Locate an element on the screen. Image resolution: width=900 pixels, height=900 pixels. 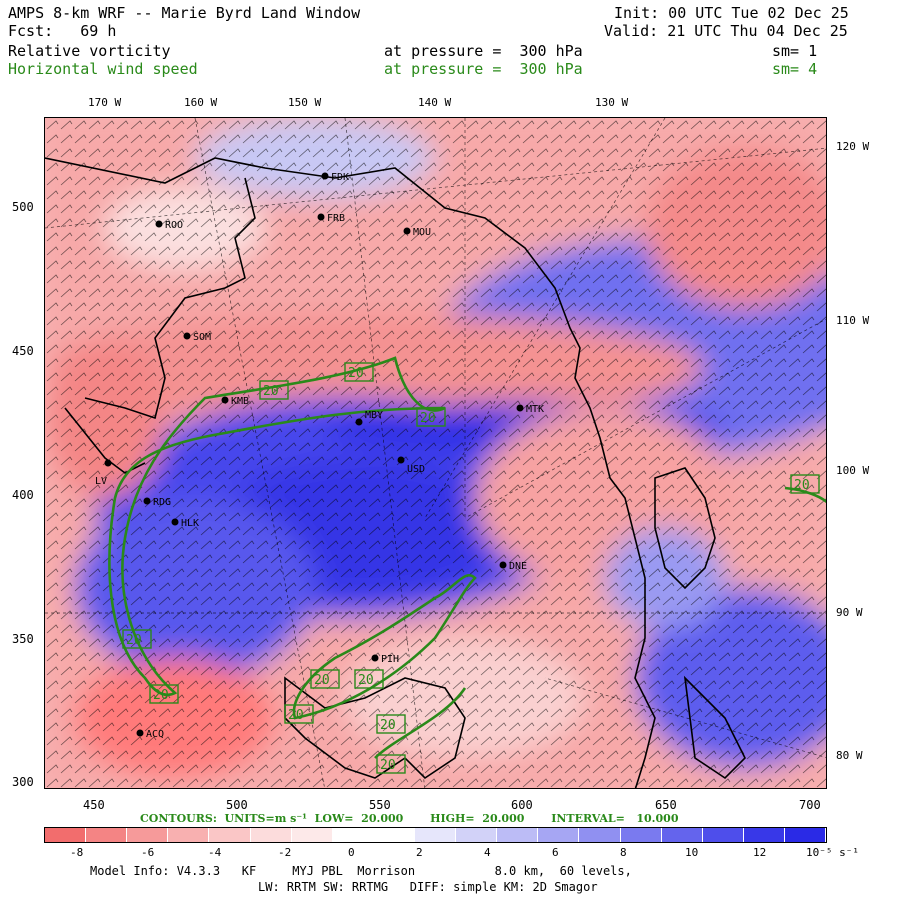
x-tick-650: 650 is located at coordinates (666, 805).